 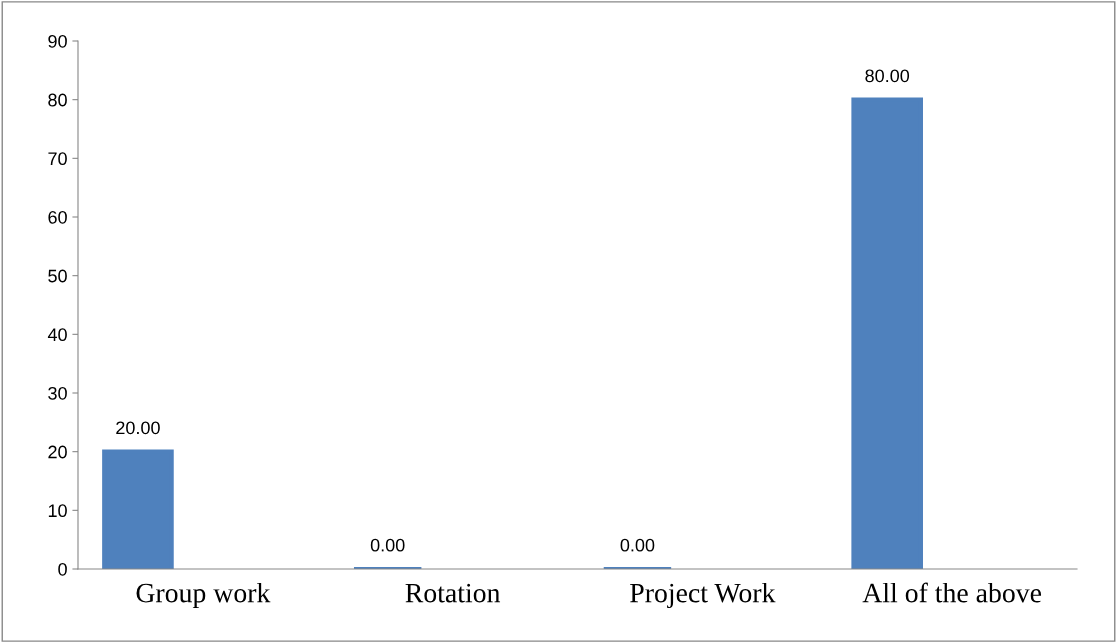 What do you see at coordinates (62, 569) in the screenshot?
I see `y-tick-label: 0` at bounding box center [62, 569].